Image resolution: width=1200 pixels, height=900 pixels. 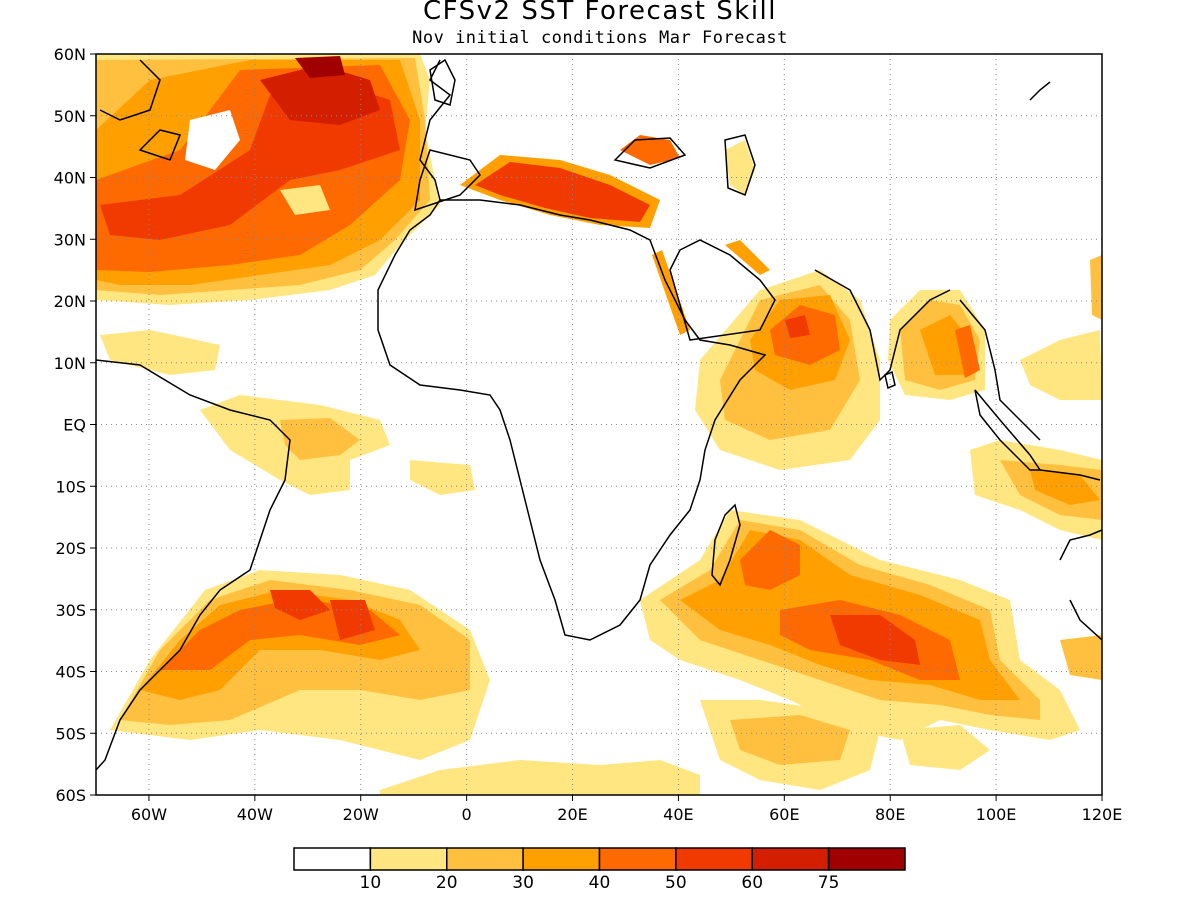 I want to click on lat-label: 30S, so click(x=70, y=610).